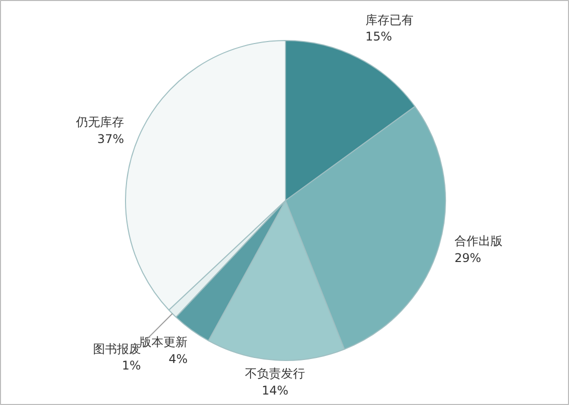 This screenshot has height=405, width=569. Describe the element at coordinates (275, 373) in the screenshot. I see `slice-label: 不负责发行` at that location.